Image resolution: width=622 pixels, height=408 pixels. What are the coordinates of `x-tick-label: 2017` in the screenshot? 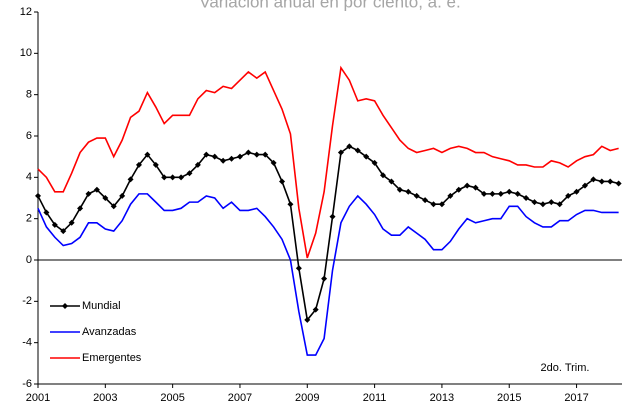 It's located at (576, 398).